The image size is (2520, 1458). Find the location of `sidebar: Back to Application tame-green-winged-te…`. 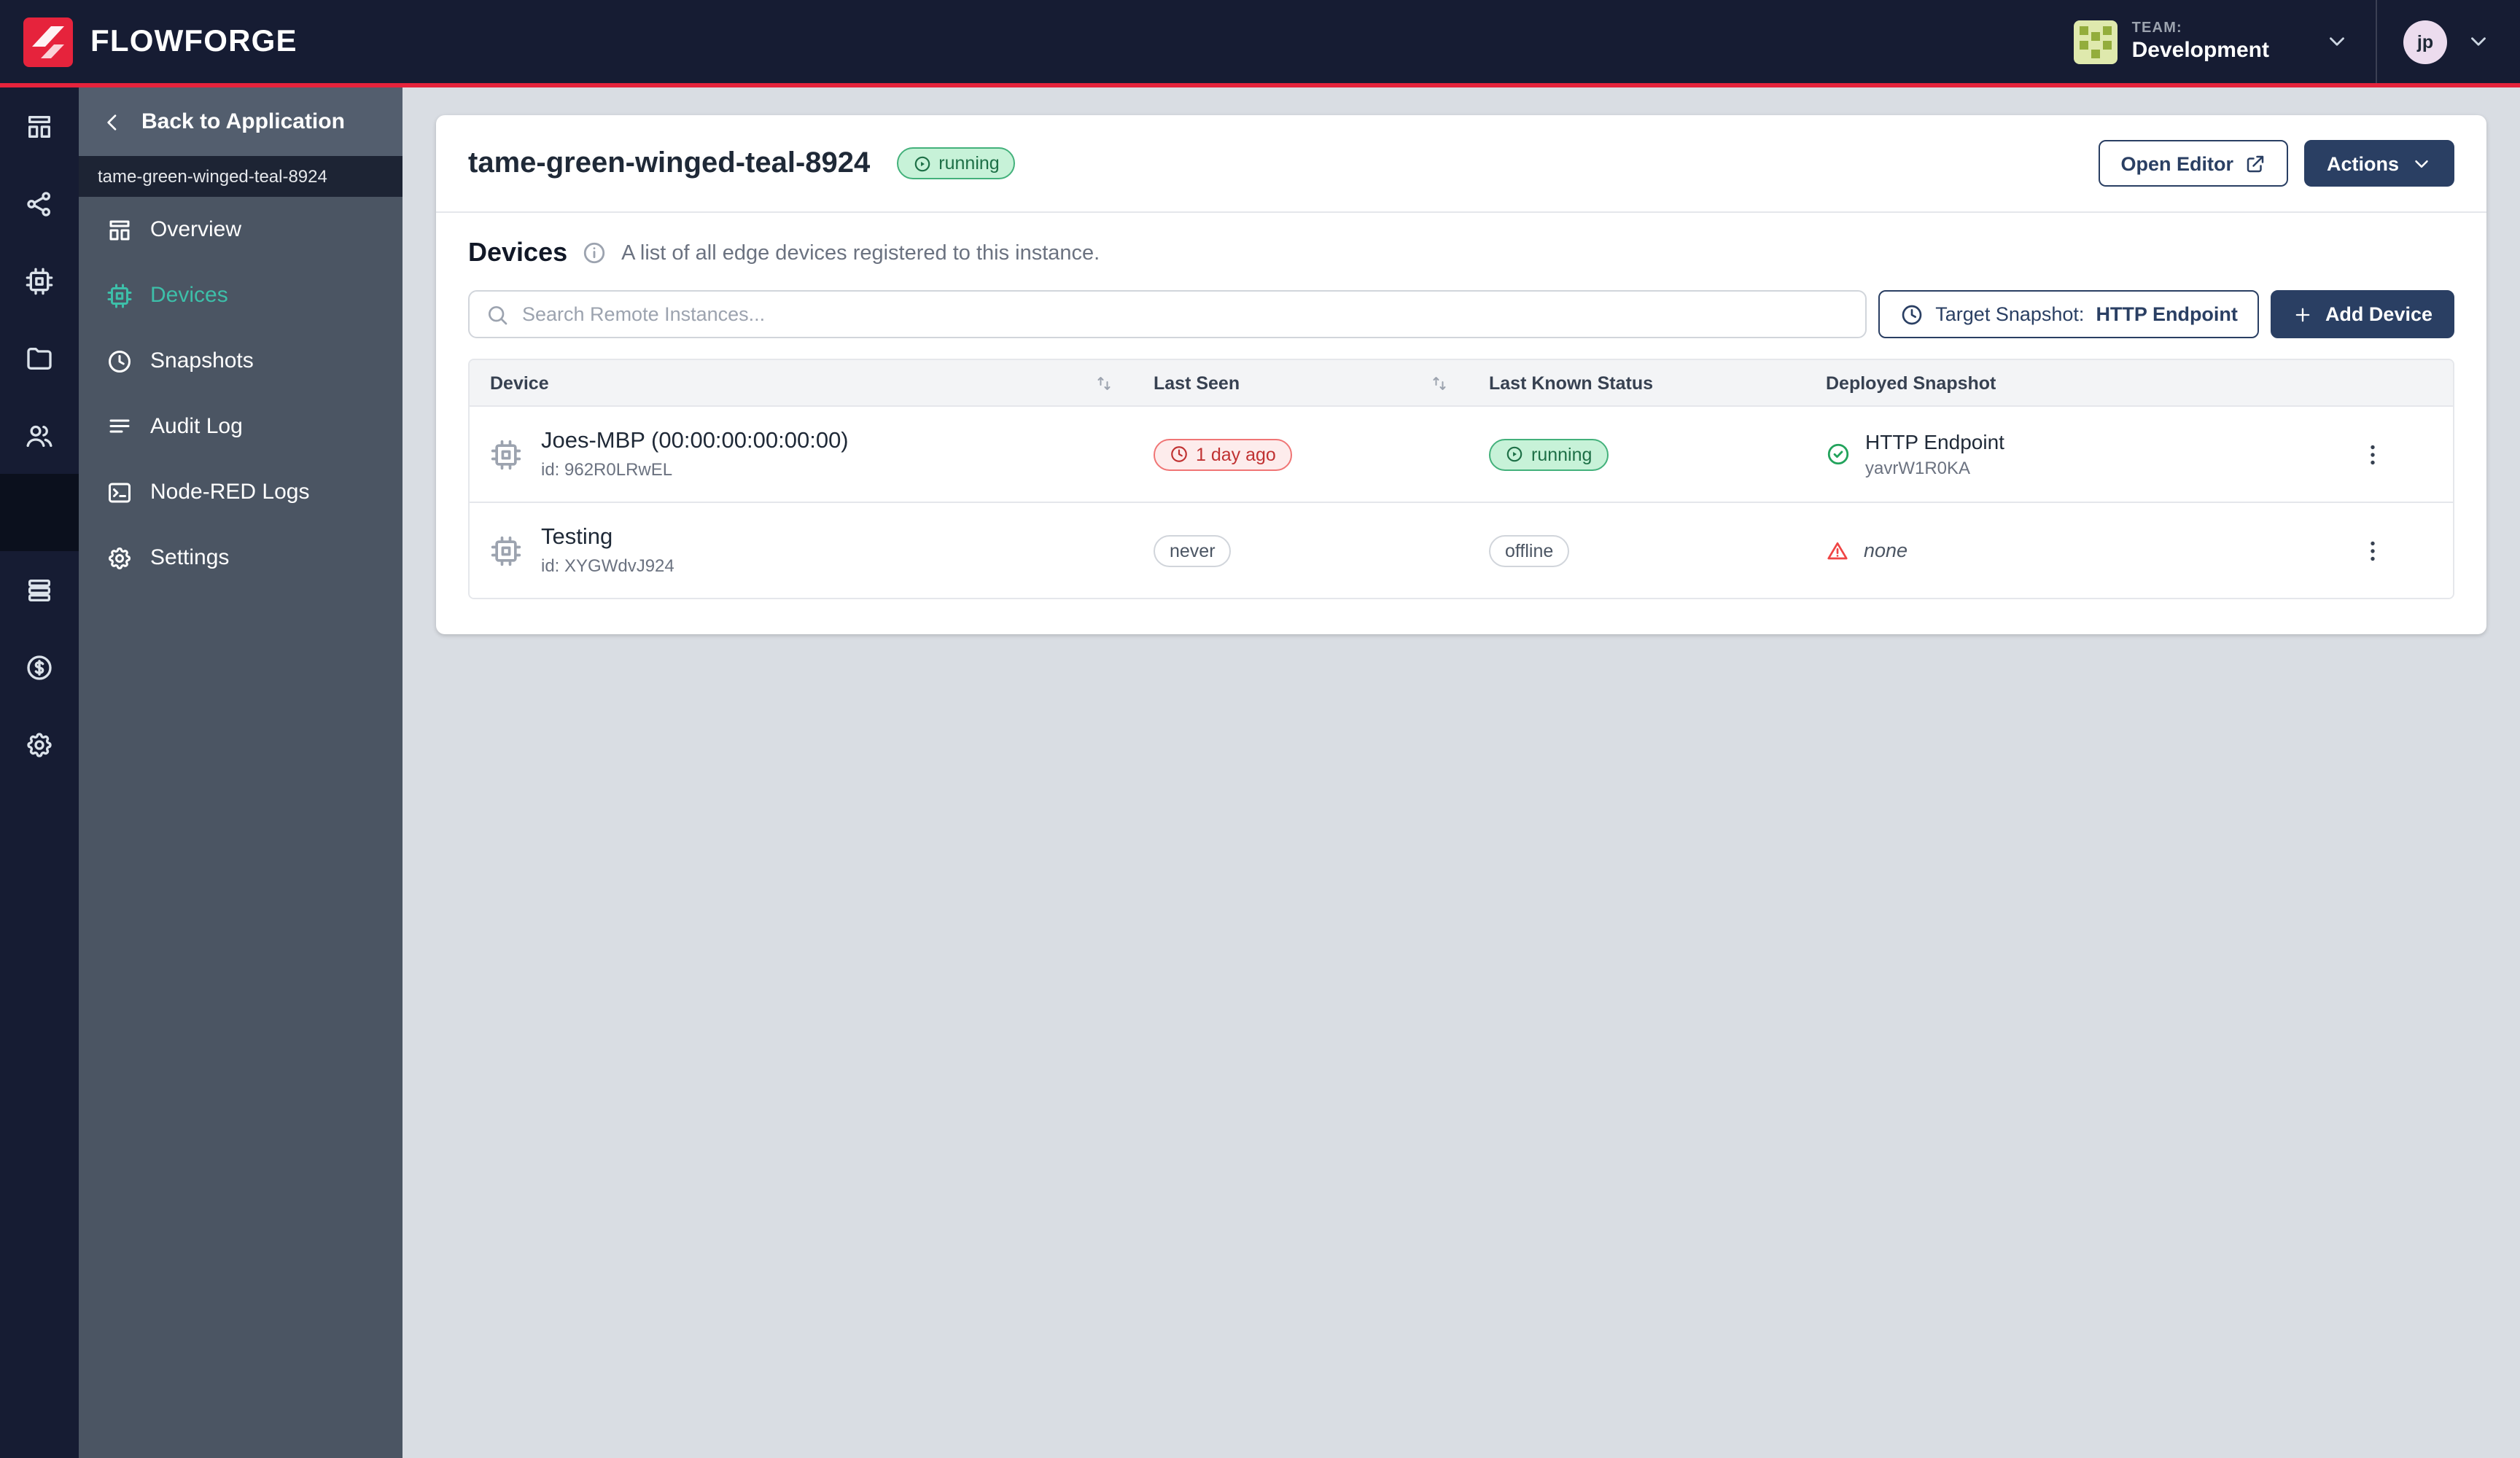

sidebar: Back to Application tame-green-winged-te… is located at coordinates (240, 773).